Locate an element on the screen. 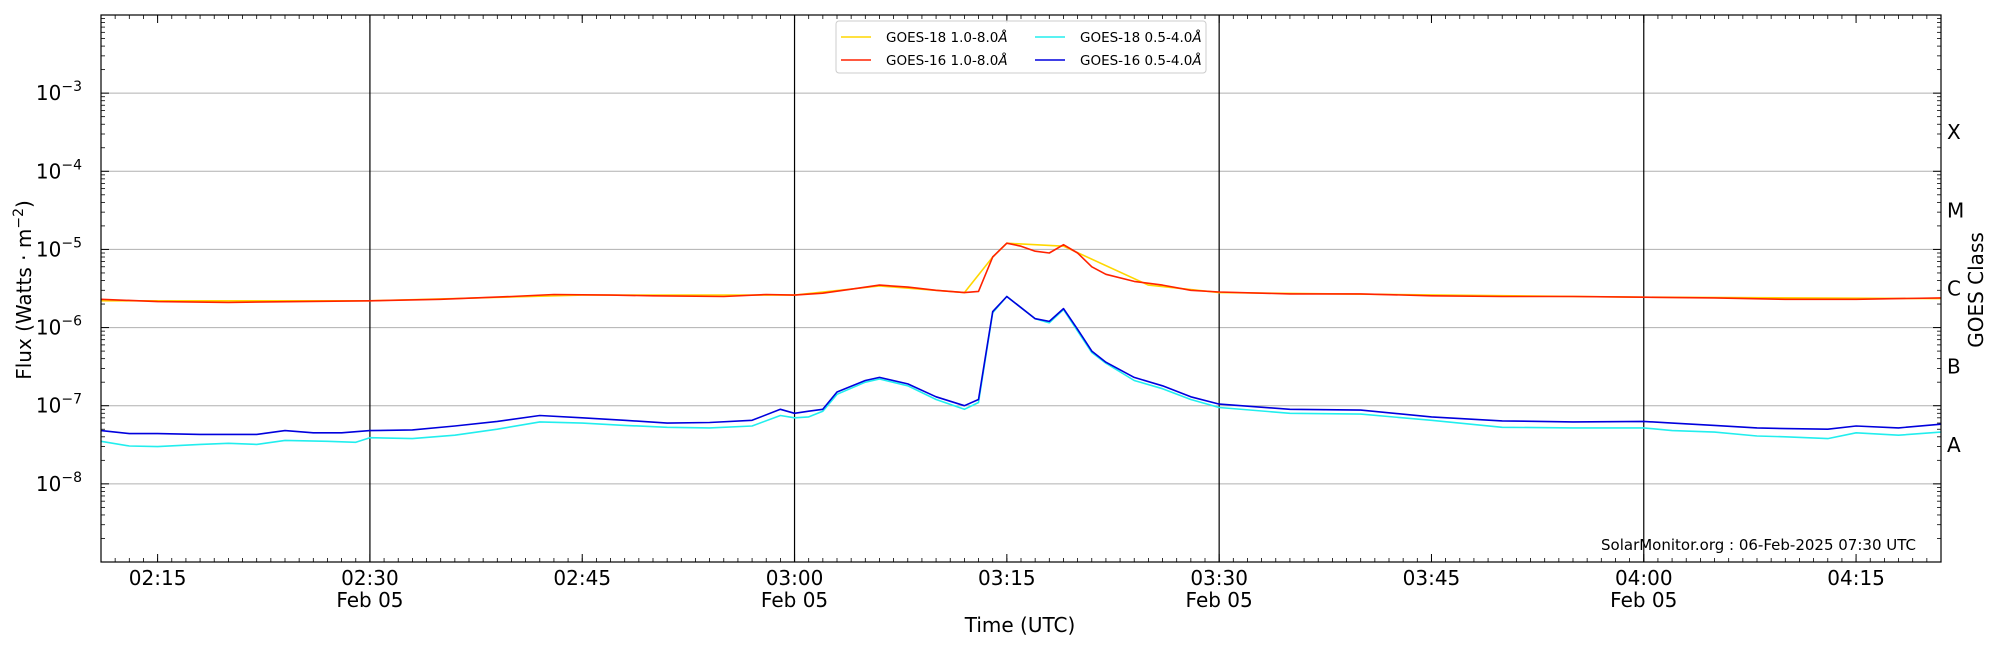  x-tick-label: 03:30 is located at coordinates (1219, 578).